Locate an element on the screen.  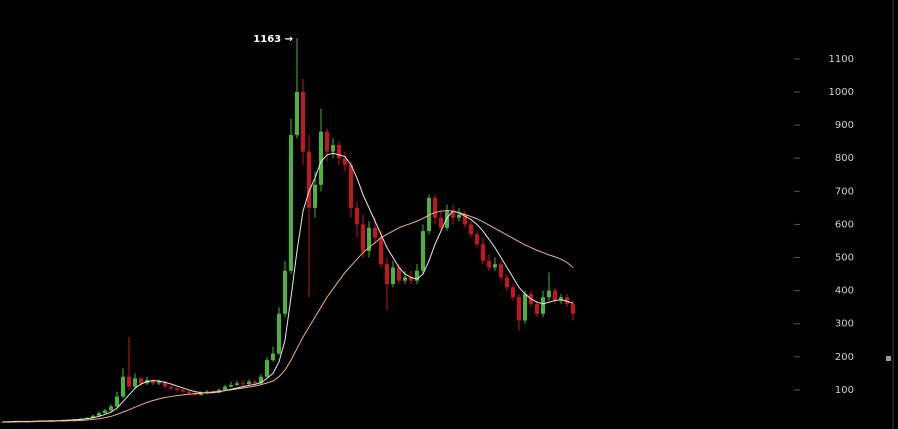
y-tick-label: 100 is located at coordinates (844, 390).